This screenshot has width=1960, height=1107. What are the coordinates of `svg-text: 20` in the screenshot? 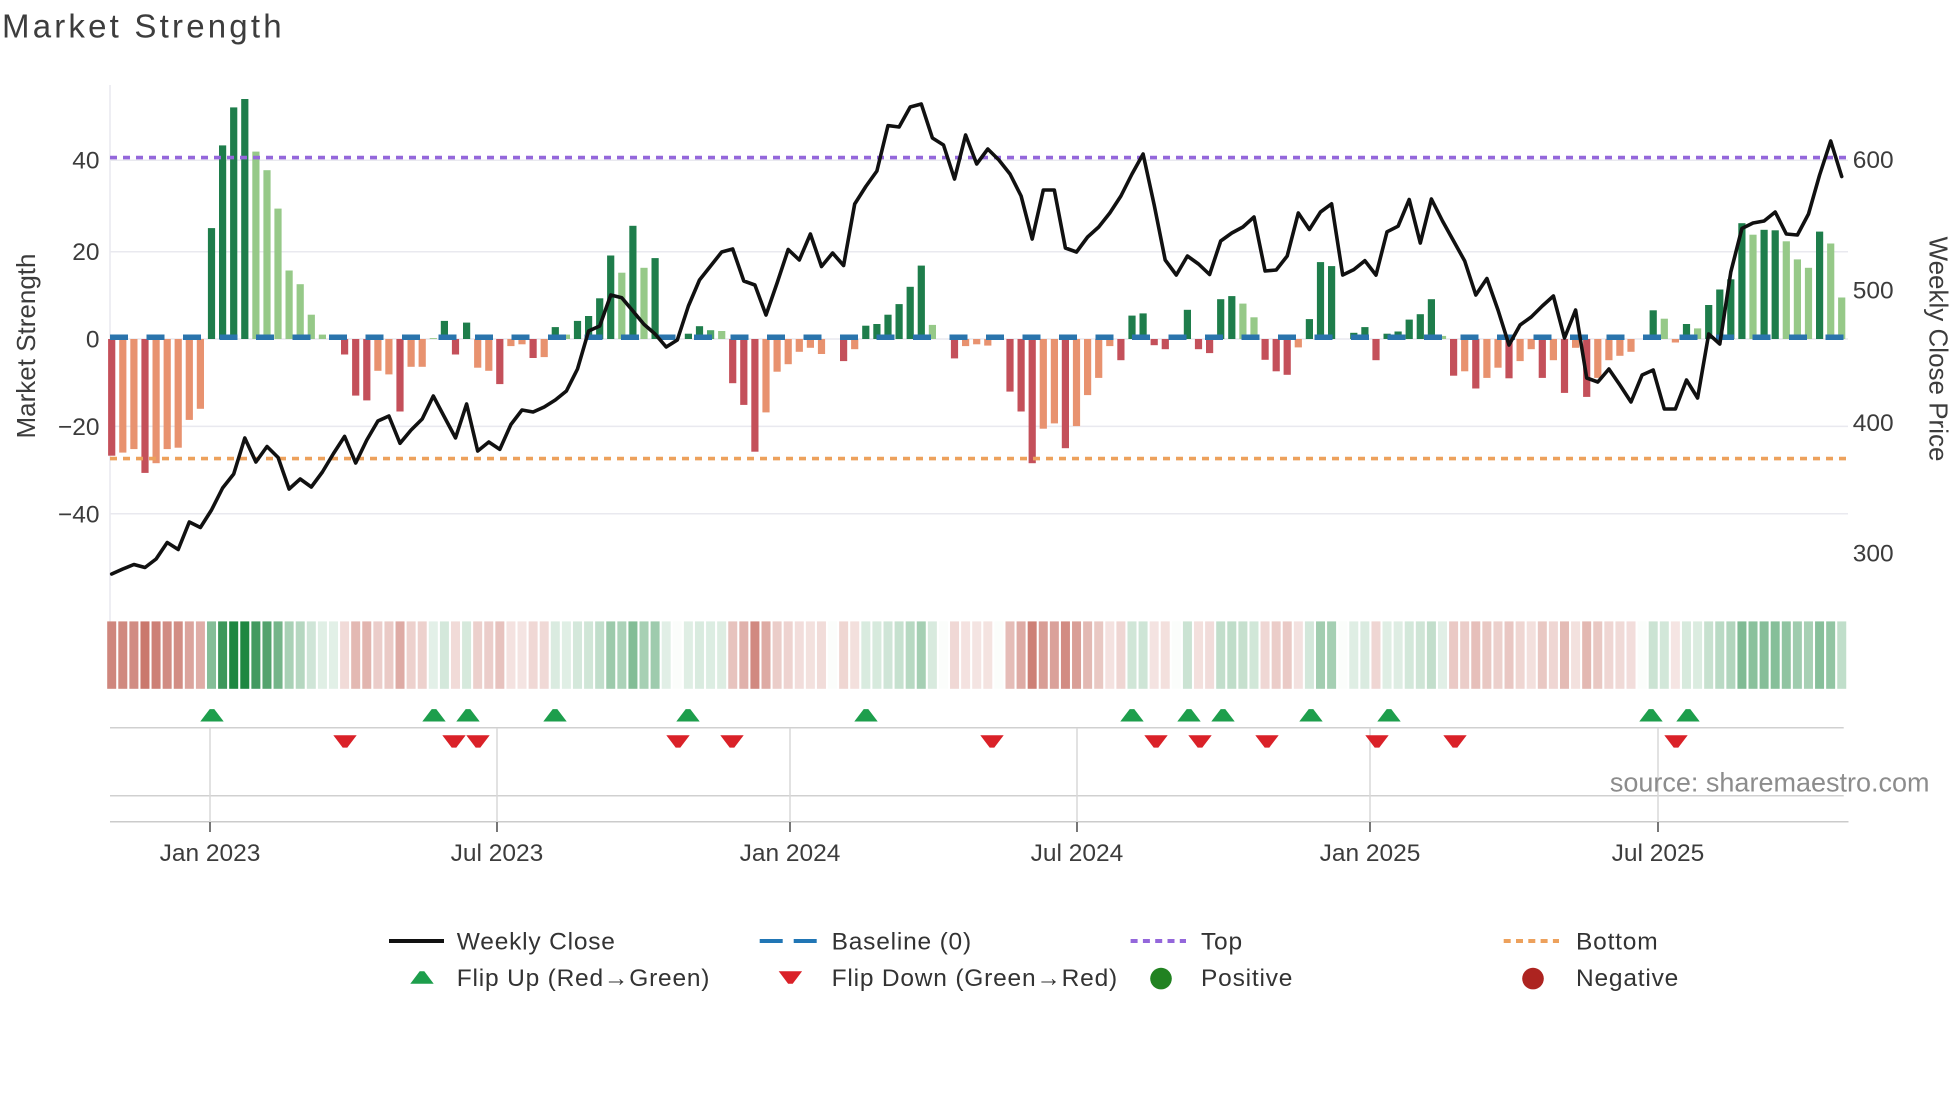 It's located at (85, 252).